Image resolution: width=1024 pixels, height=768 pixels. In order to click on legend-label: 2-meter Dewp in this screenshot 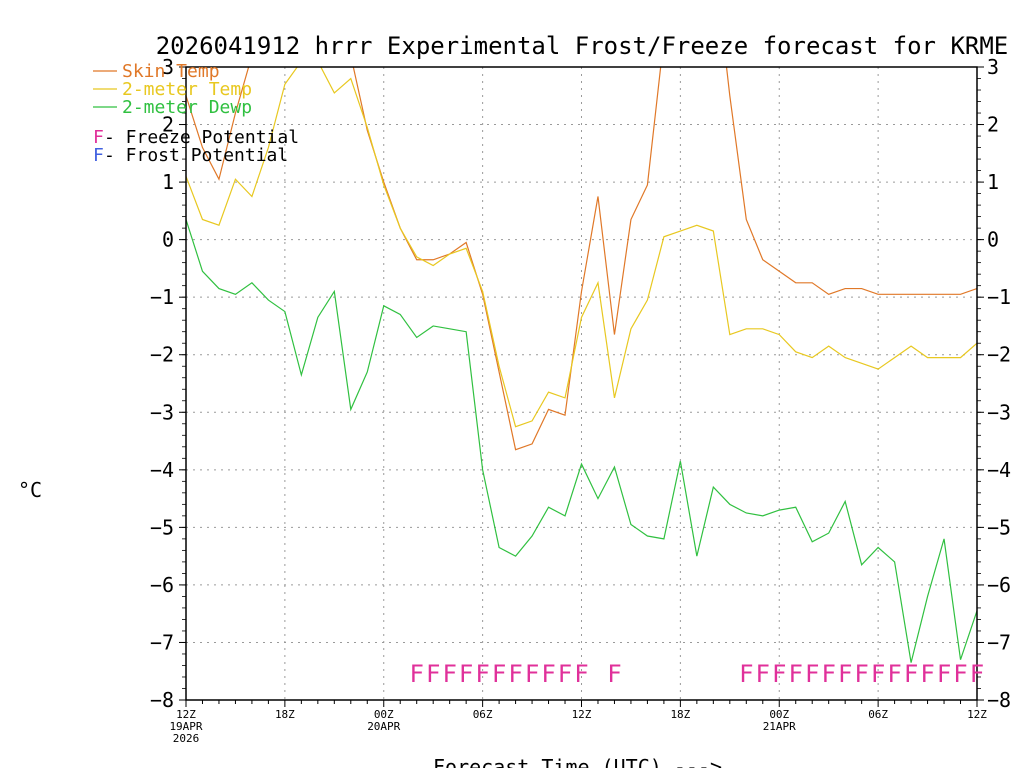, I will do `click(187, 107)`.